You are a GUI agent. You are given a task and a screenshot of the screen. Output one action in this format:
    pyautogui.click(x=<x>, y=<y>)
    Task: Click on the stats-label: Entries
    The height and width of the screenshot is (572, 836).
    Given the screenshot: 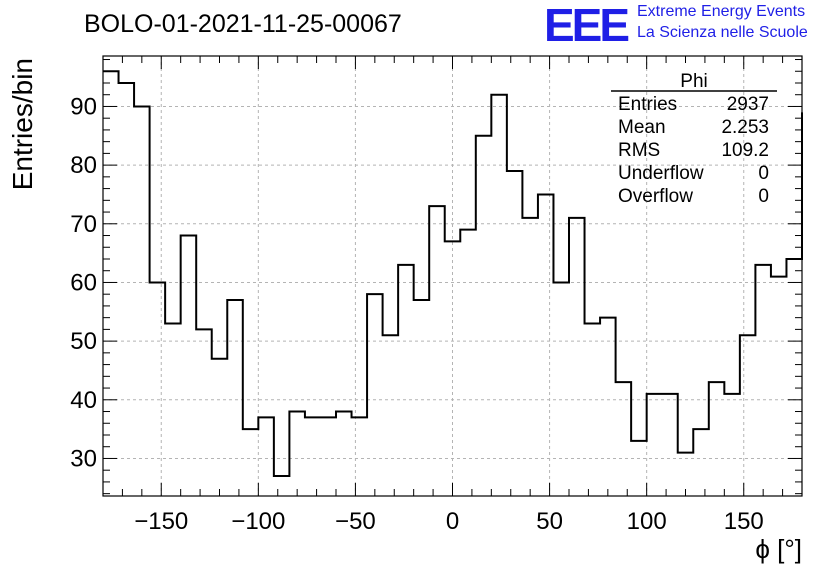 What is the action you would take?
    pyautogui.click(x=647, y=104)
    